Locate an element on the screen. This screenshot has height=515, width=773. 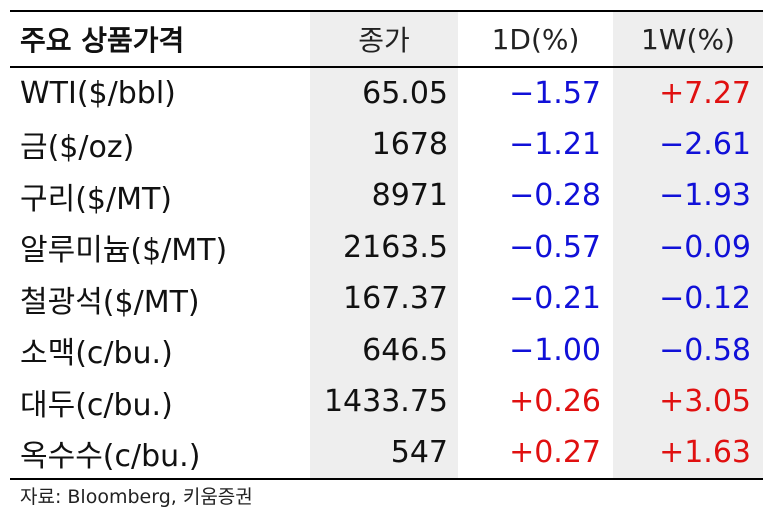
table-row: 금($/oz) 1678 −1.21 −2.61 is located at coordinates (386, 144).